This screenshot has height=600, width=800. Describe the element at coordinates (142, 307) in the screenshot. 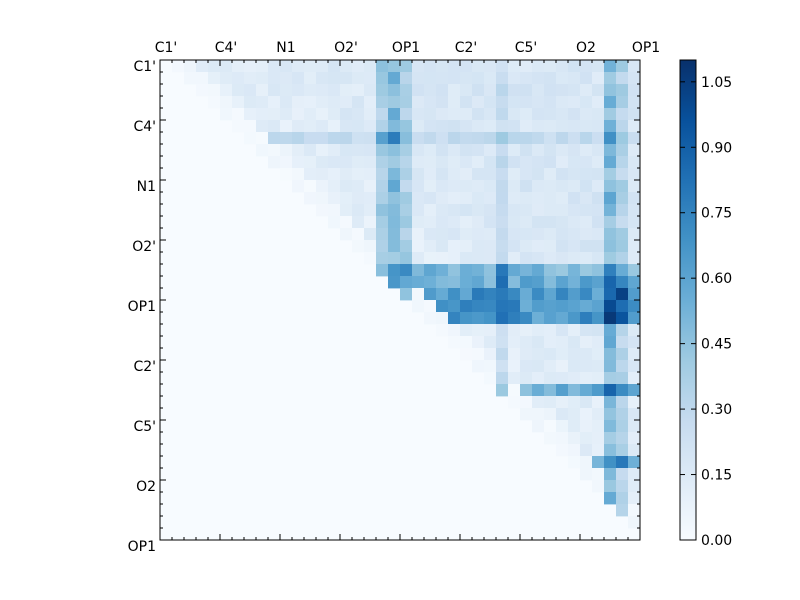

I see `y-tick-label: OP1` at that location.